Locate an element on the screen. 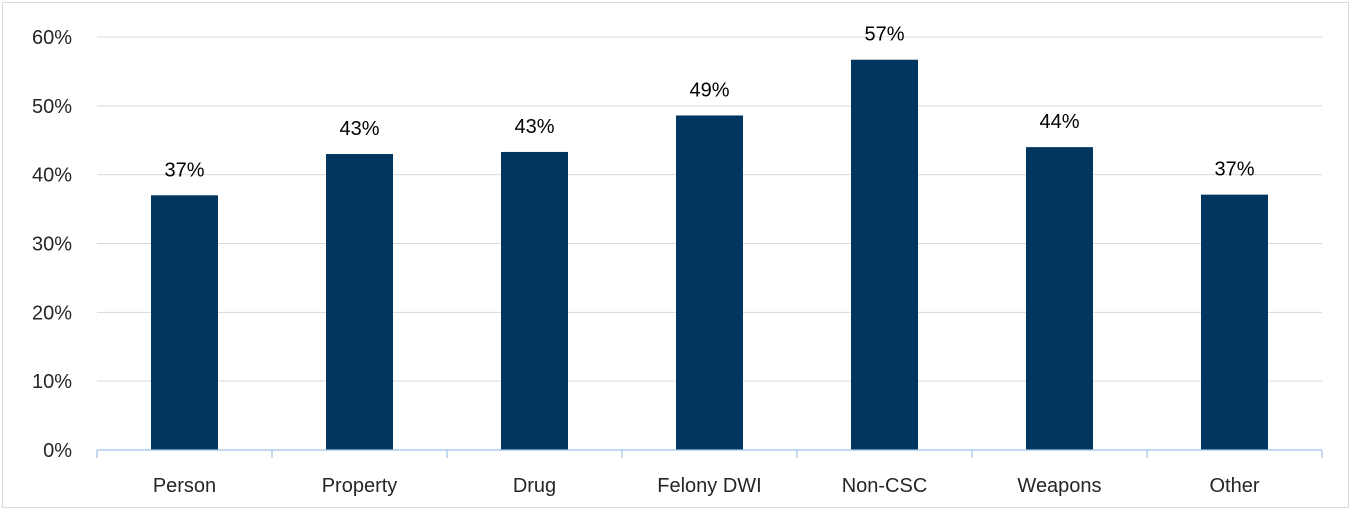  x-tick-label: Weapons is located at coordinates (1059, 486).